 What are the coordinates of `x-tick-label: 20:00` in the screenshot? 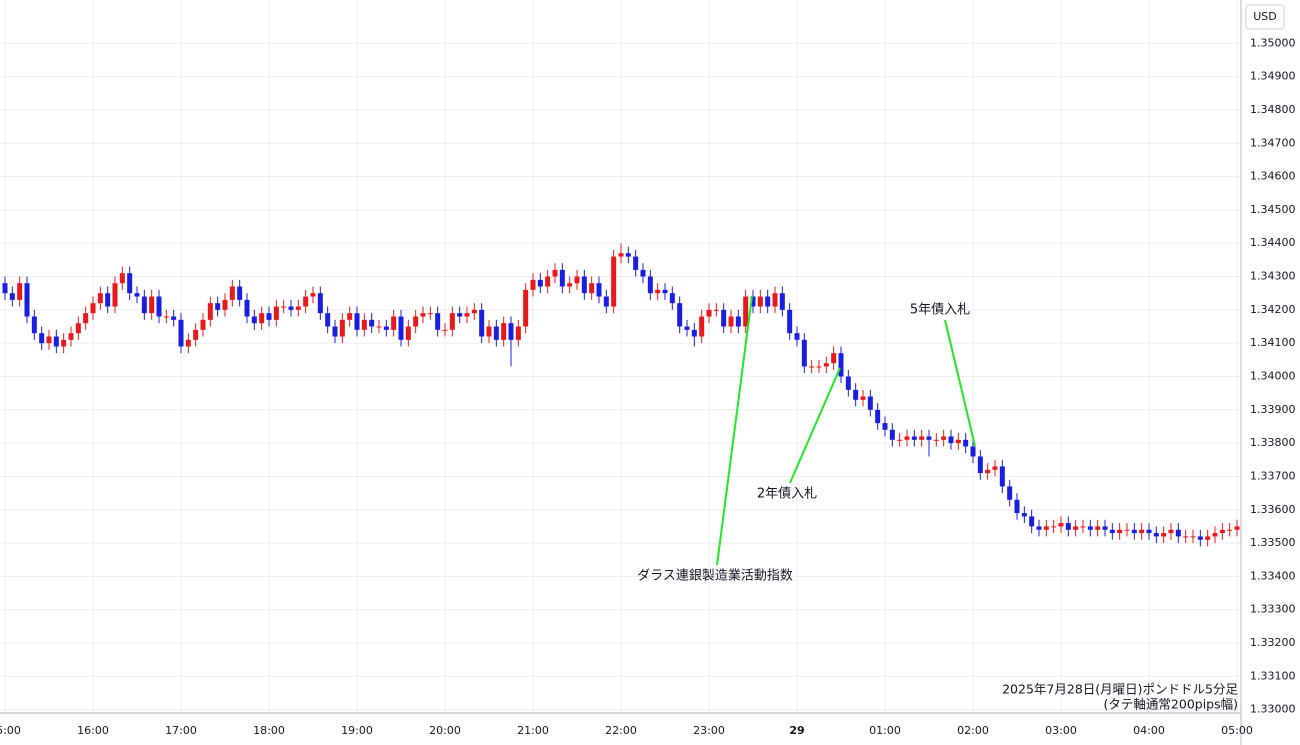 It's located at (445, 730).